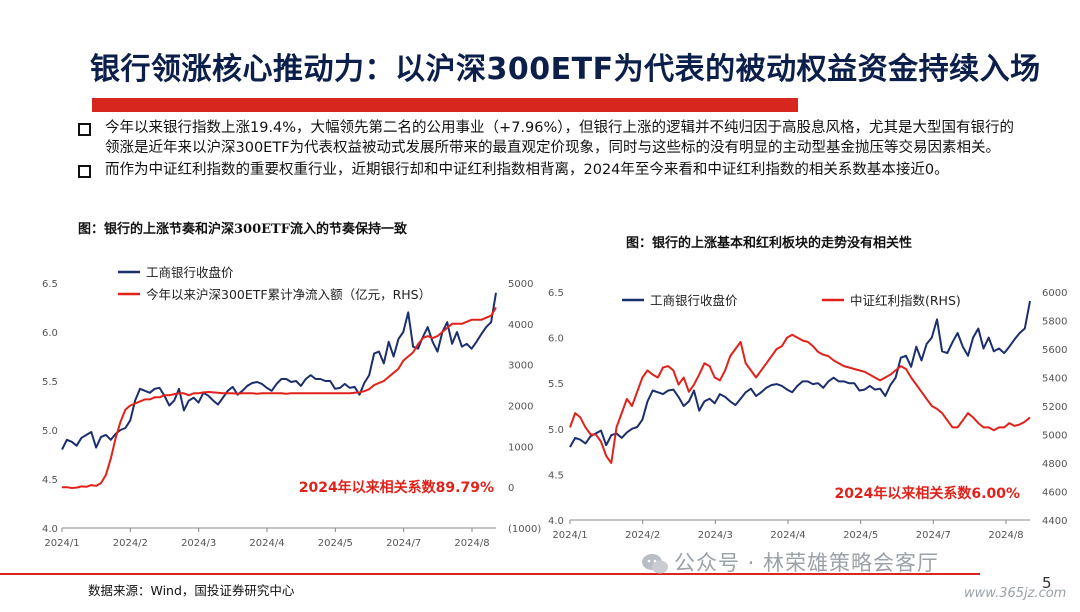 The height and width of the screenshot is (612, 1080). I want to click on y-right-tick-label: 4800, so click(1054, 464).